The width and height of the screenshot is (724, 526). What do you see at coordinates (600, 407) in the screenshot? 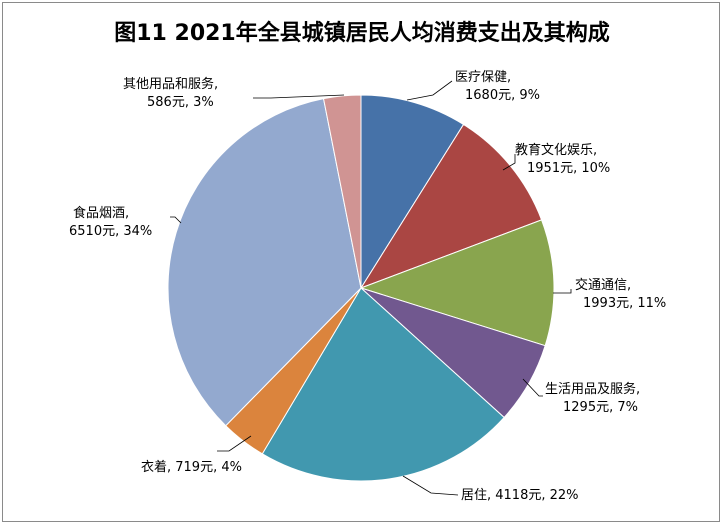
I see `slice-label-value-3: 1295元, 7%` at bounding box center [600, 407].